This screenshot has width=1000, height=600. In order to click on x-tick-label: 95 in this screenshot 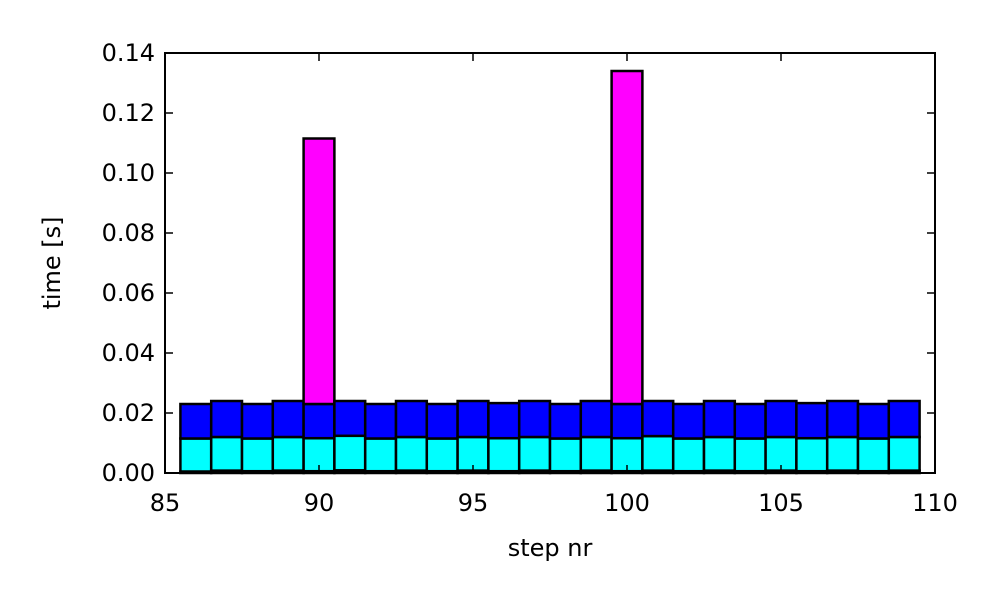, I will do `click(473, 503)`.